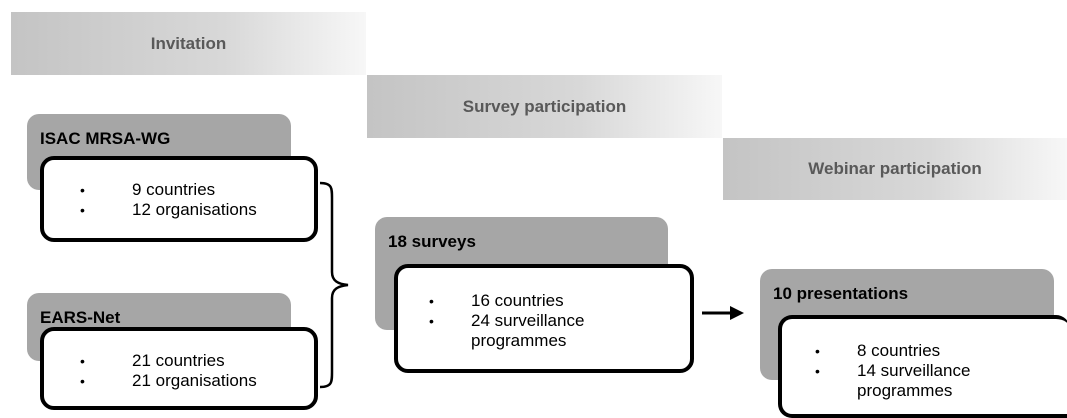 The image size is (1067, 418). I want to click on isac-details-box: • 9 countries • 12 organisations, so click(179, 199).